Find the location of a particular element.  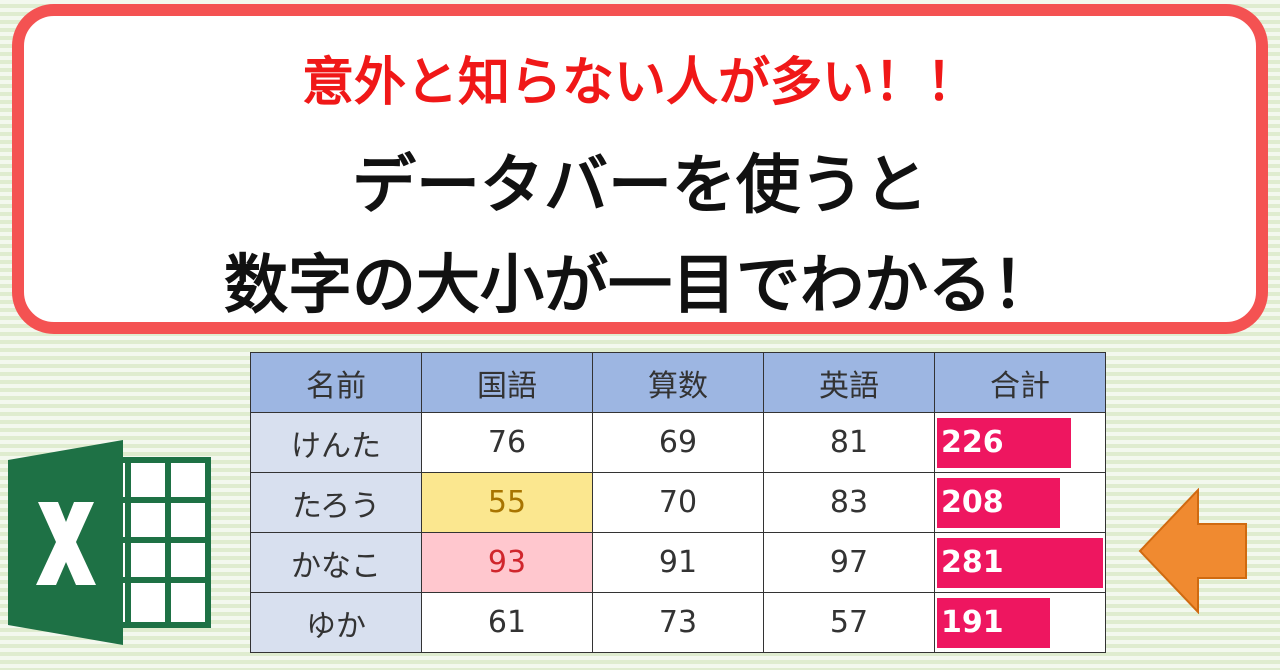

total-value: 191 is located at coordinates (972, 622).